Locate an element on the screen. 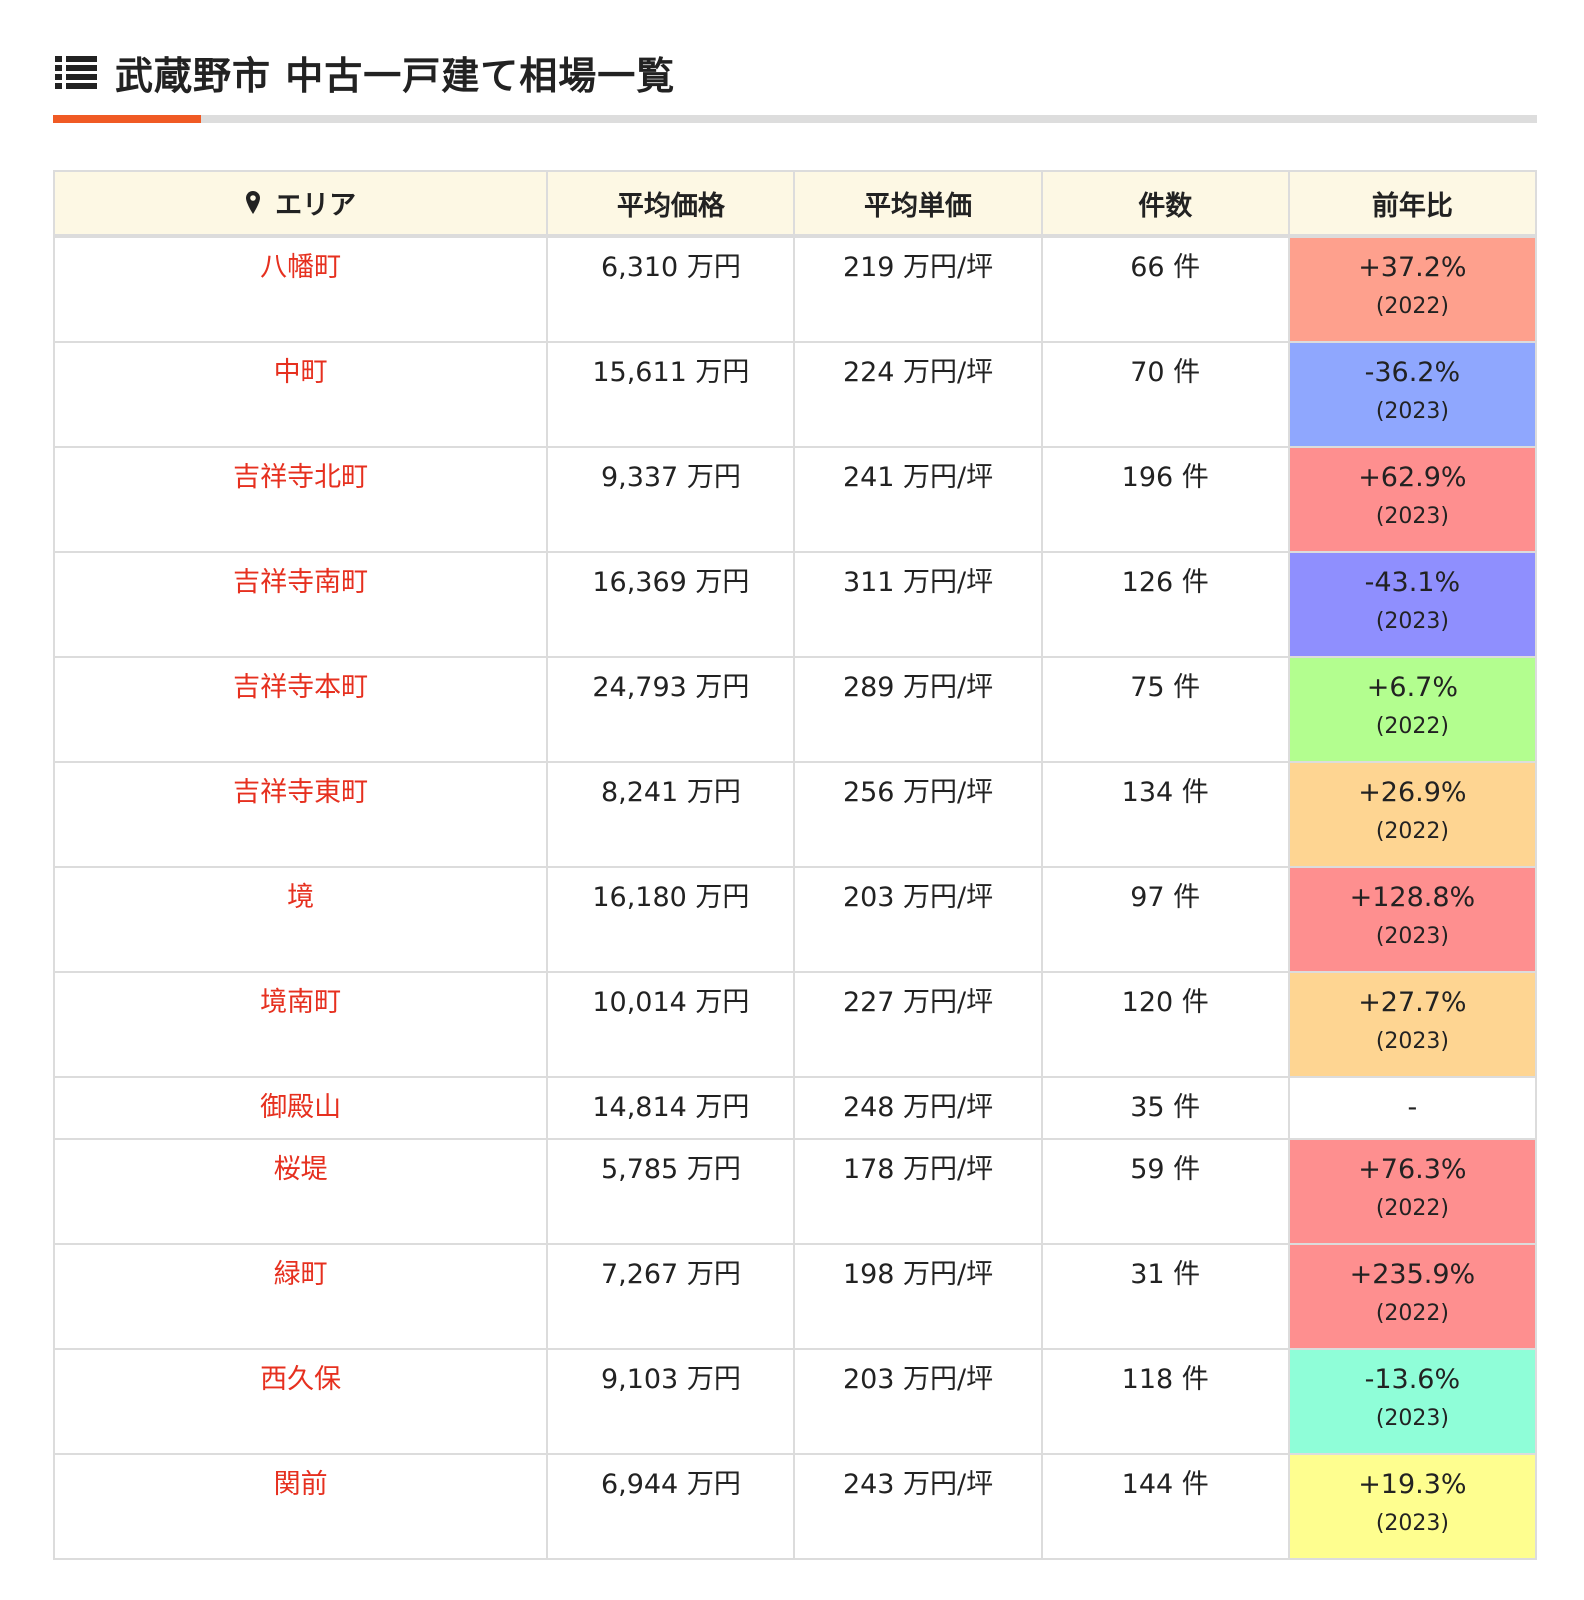 The height and width of the screenshot is (1600, 1584). yoy-percent: +19.3% is located at coordinates (1412, 1484).